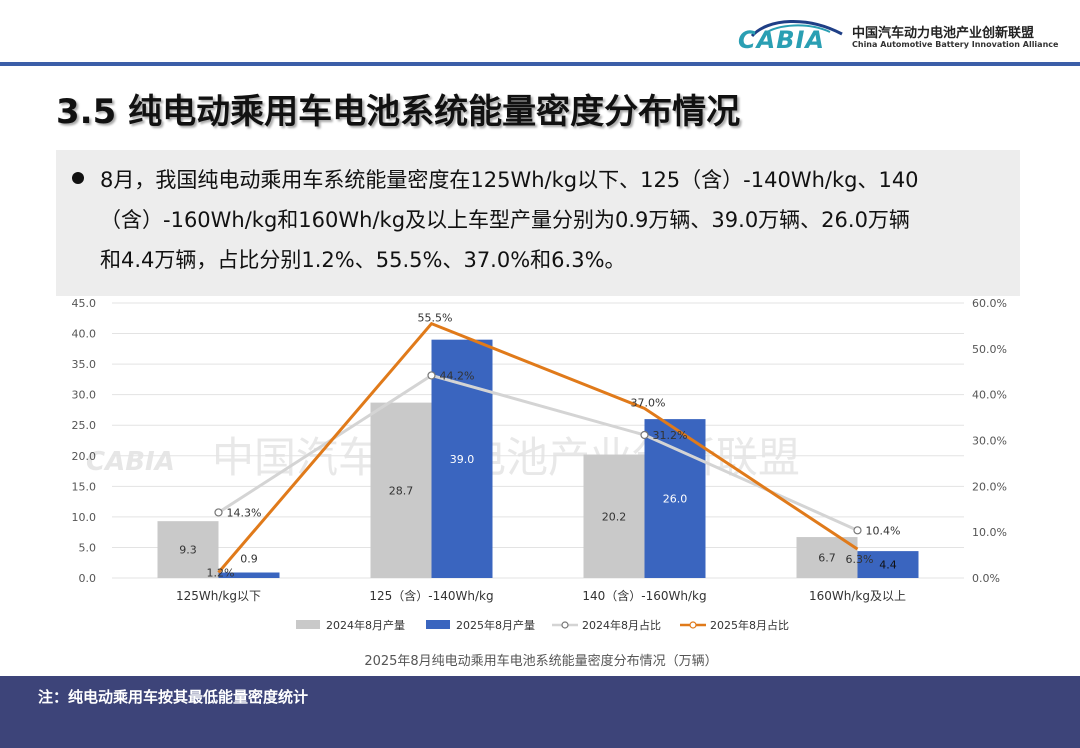  What do you see at coordinates (78, 178) in the screenshot?
I see `bullet-dot-icon` at bounding box center [78, 178].